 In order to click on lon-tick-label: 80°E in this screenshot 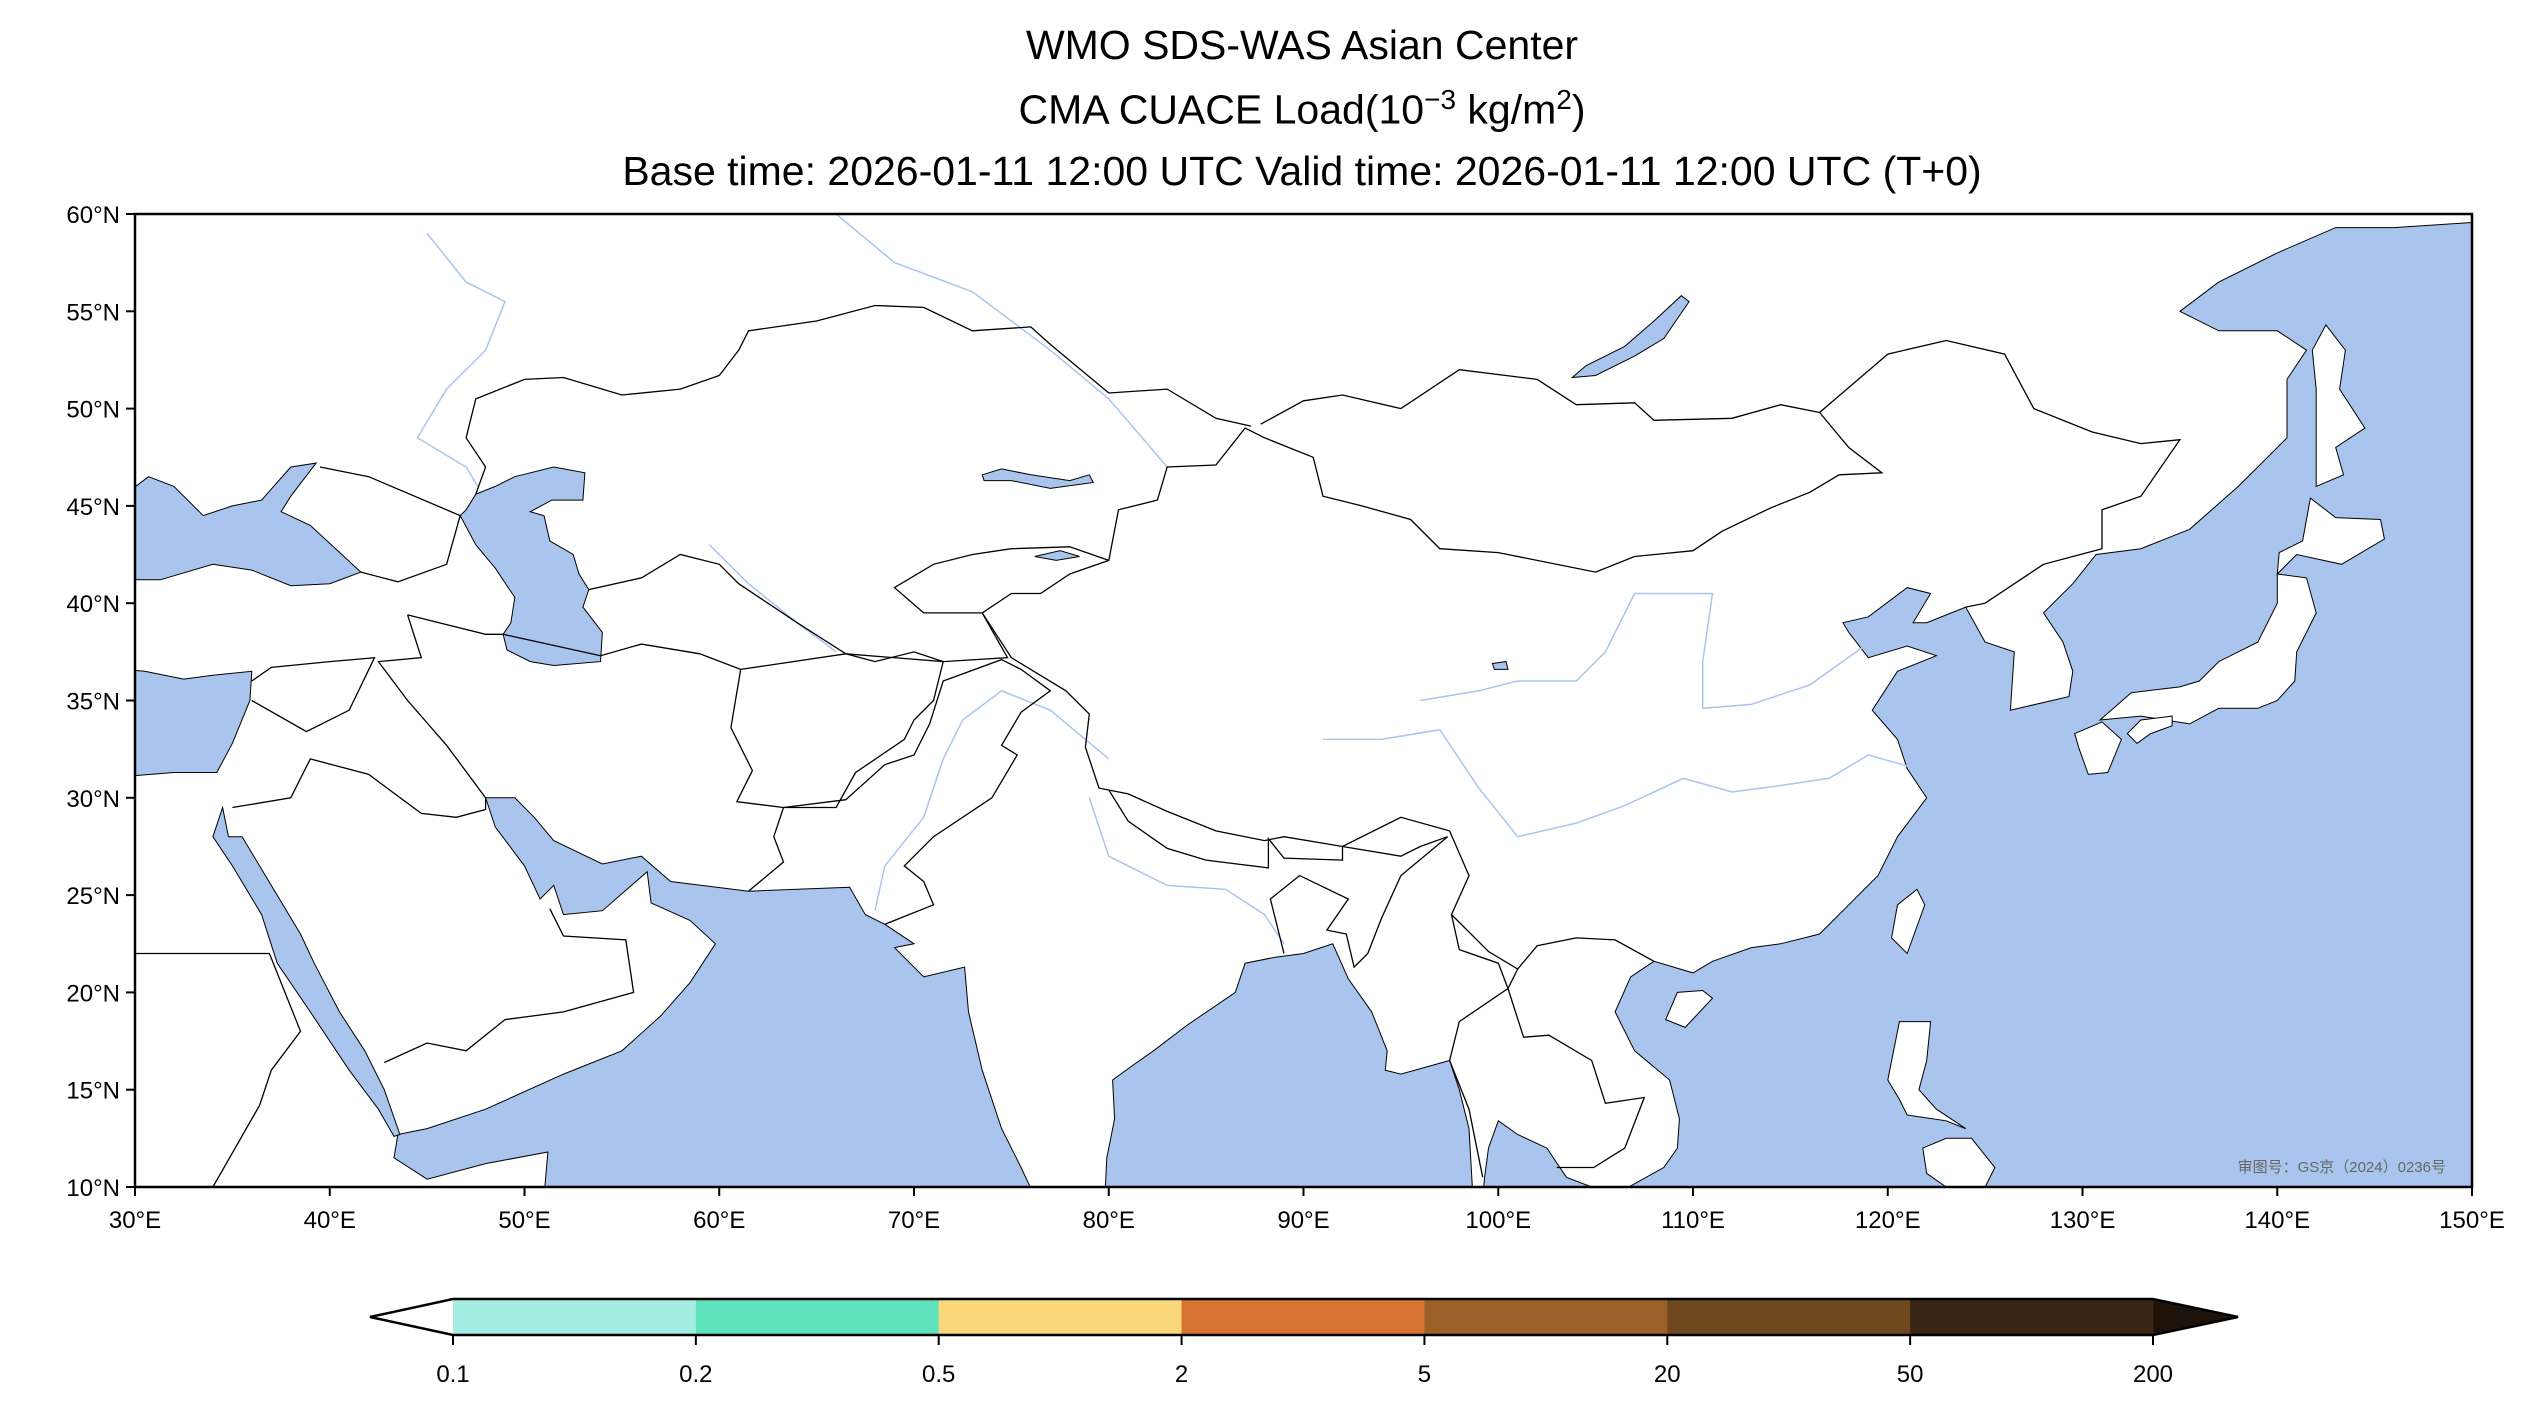, I will do `click(1109, 1220)`.